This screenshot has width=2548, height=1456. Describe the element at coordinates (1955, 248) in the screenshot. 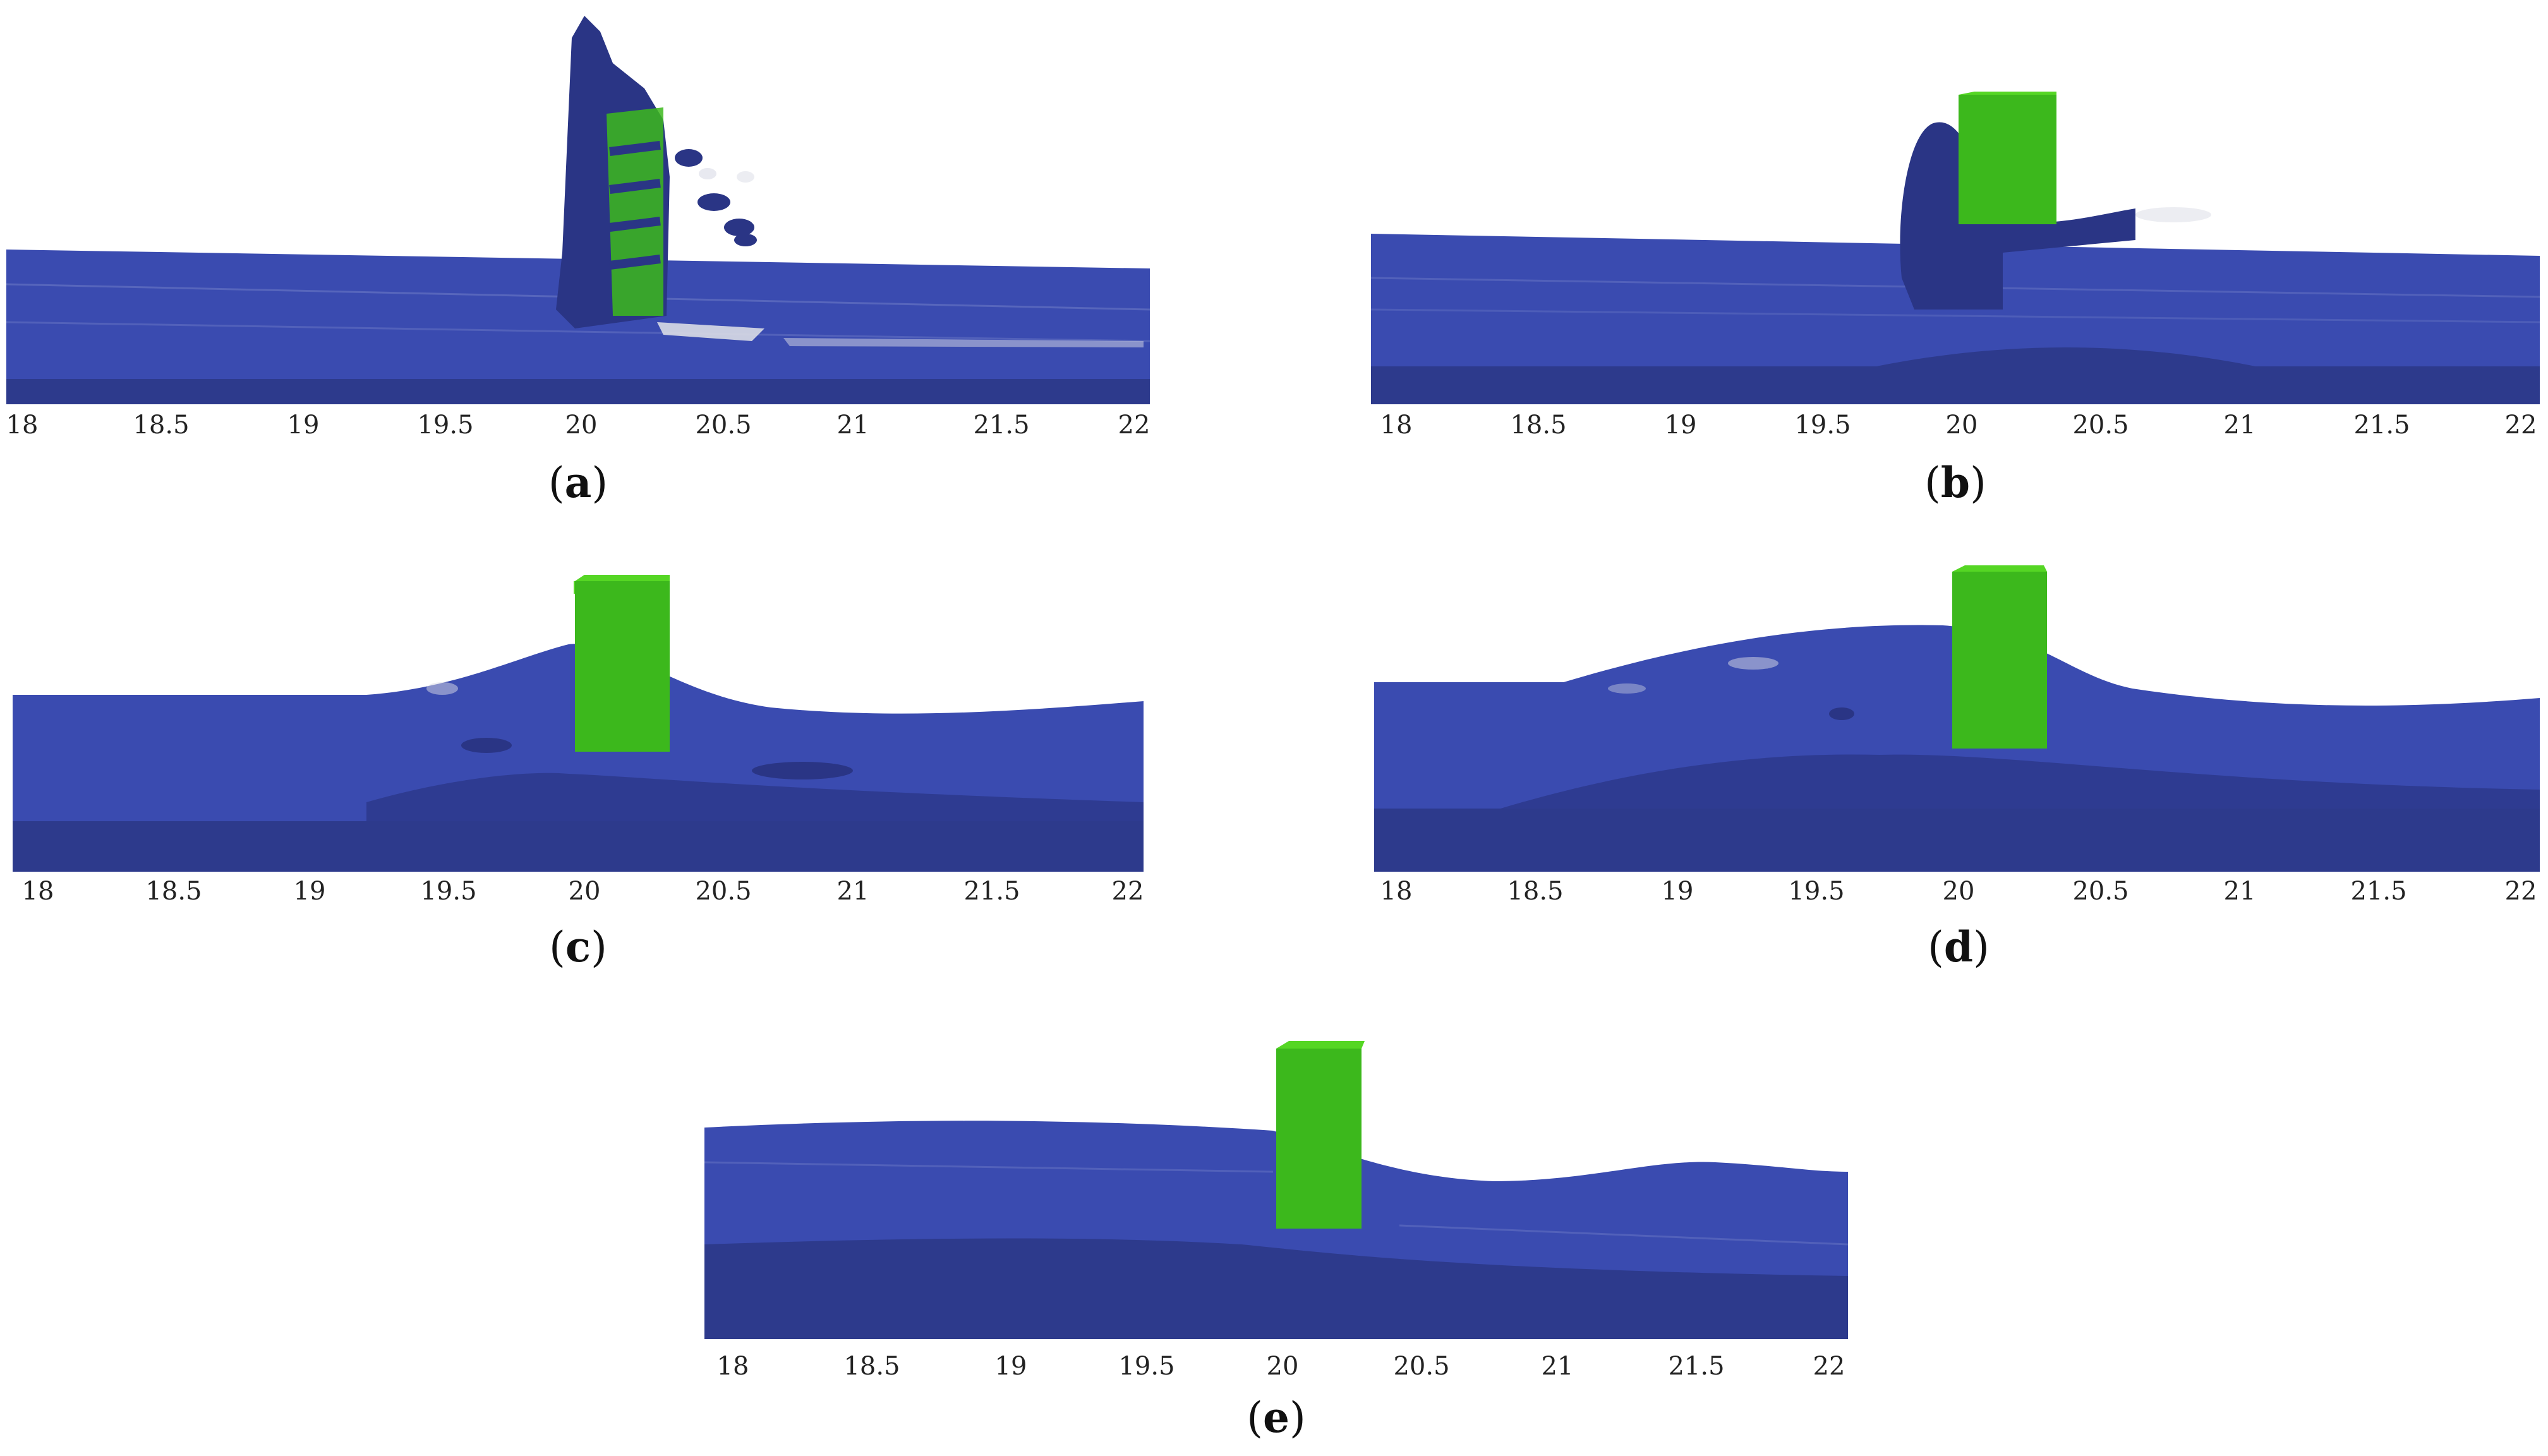

I see `simulation-render-b` at that location.